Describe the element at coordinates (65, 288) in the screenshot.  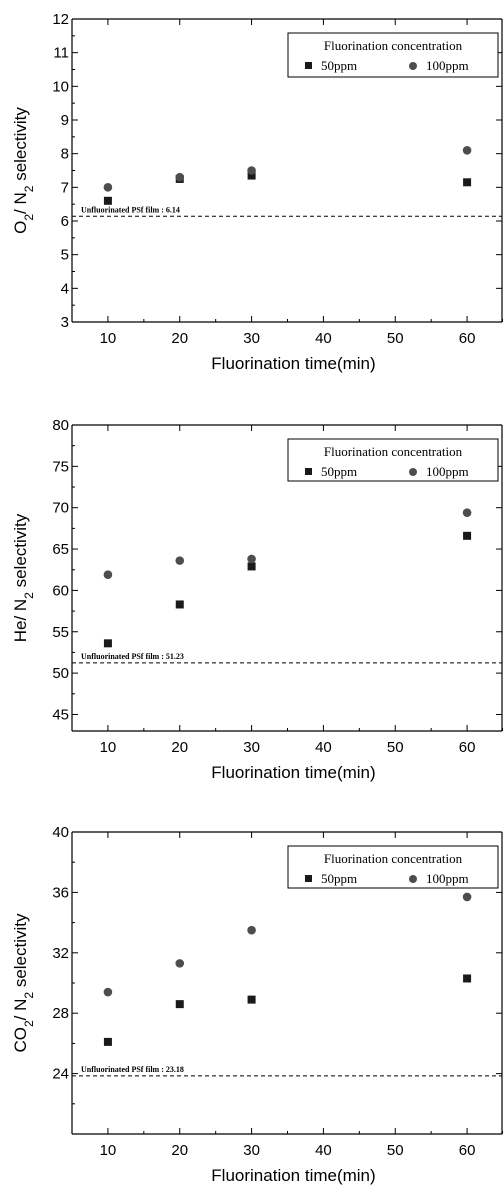
I see `y-tick-label: 4` at that location.